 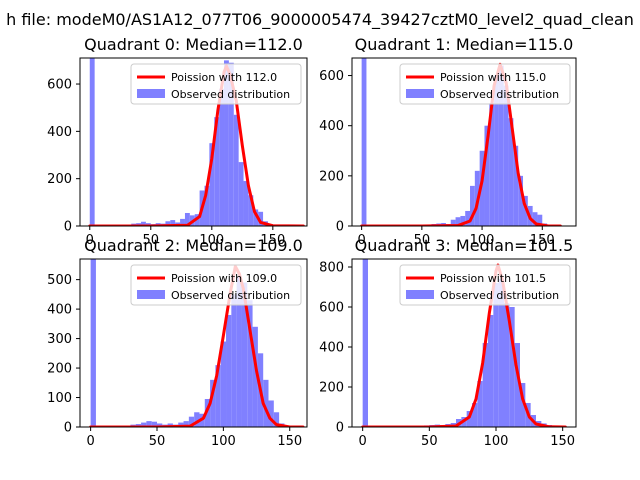 I want to click on y-tick-label: 300, so click(x=59, y=339).